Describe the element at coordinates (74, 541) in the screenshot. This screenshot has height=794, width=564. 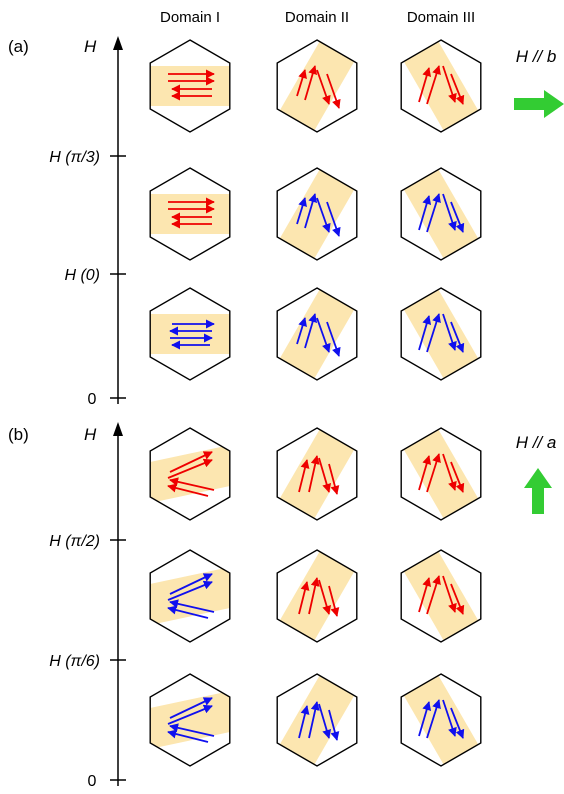
I see `tick-label-b-1: H (π/2)` at that location.